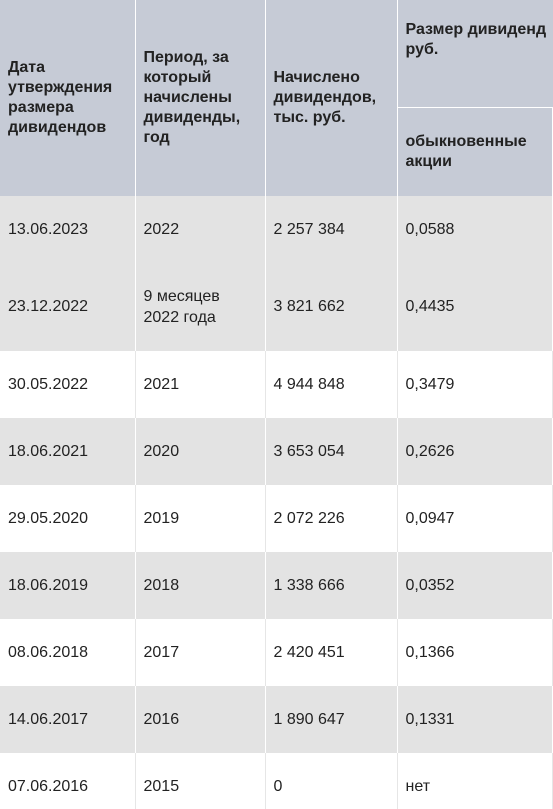  What do you see at coordinates (200, 451) in the screenshot?
I see `cell-period: 2020` at bounding box center [200, 451].